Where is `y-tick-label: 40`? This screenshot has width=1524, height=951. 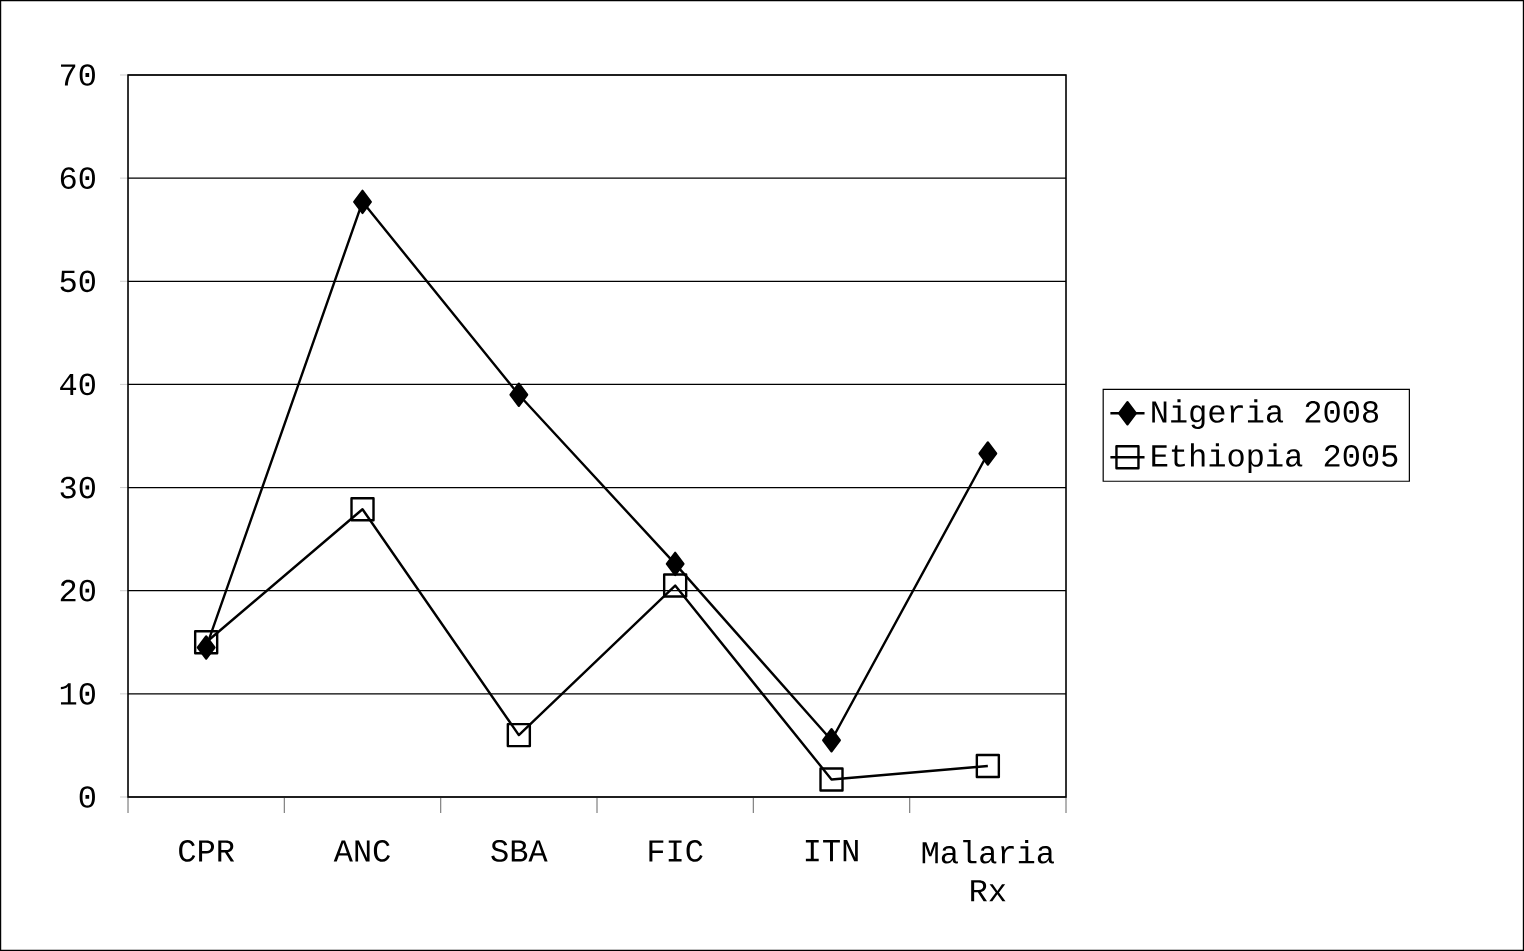 y-tick-label: 40 is located at coordinates (77, 384).